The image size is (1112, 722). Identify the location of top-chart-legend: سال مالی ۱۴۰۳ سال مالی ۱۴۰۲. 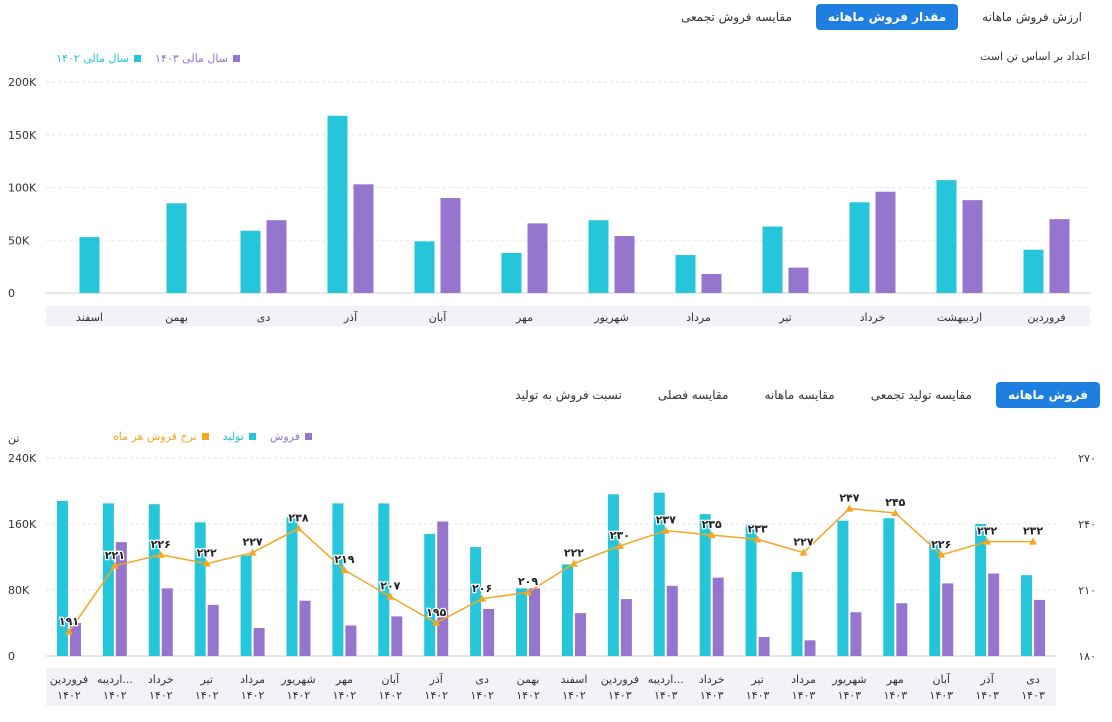
(148, 58).